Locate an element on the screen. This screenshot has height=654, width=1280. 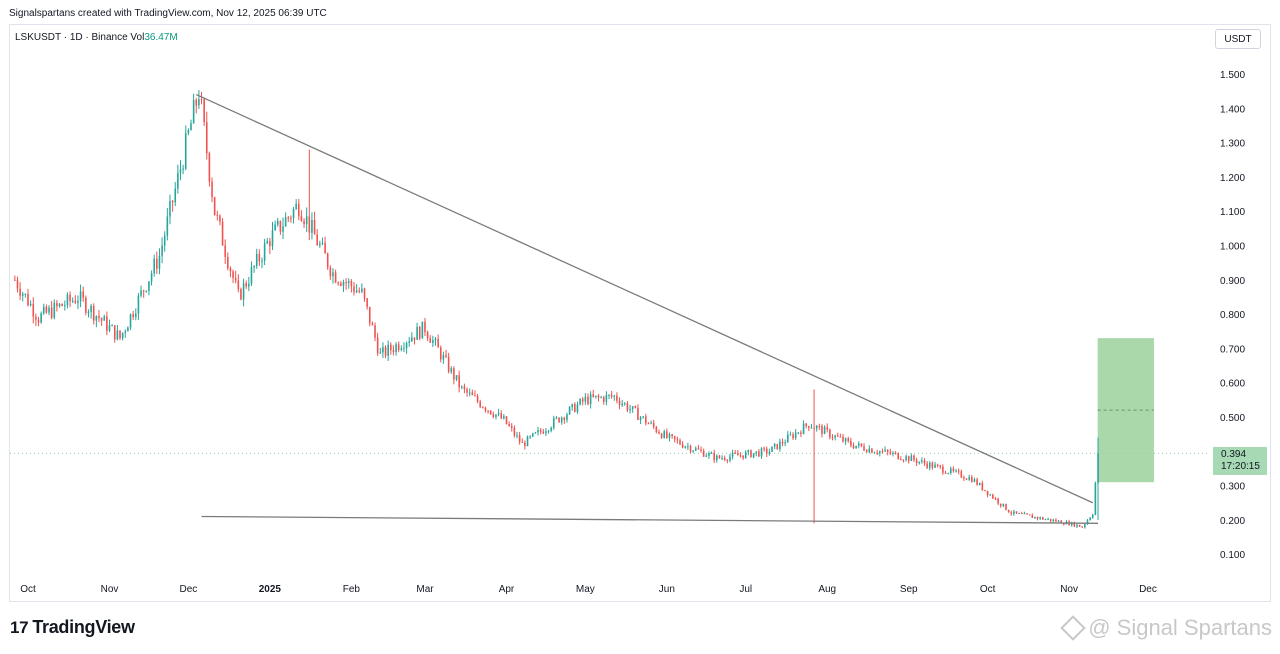
y-tick-label: 0.600 is located at coordinates (1232, 384).